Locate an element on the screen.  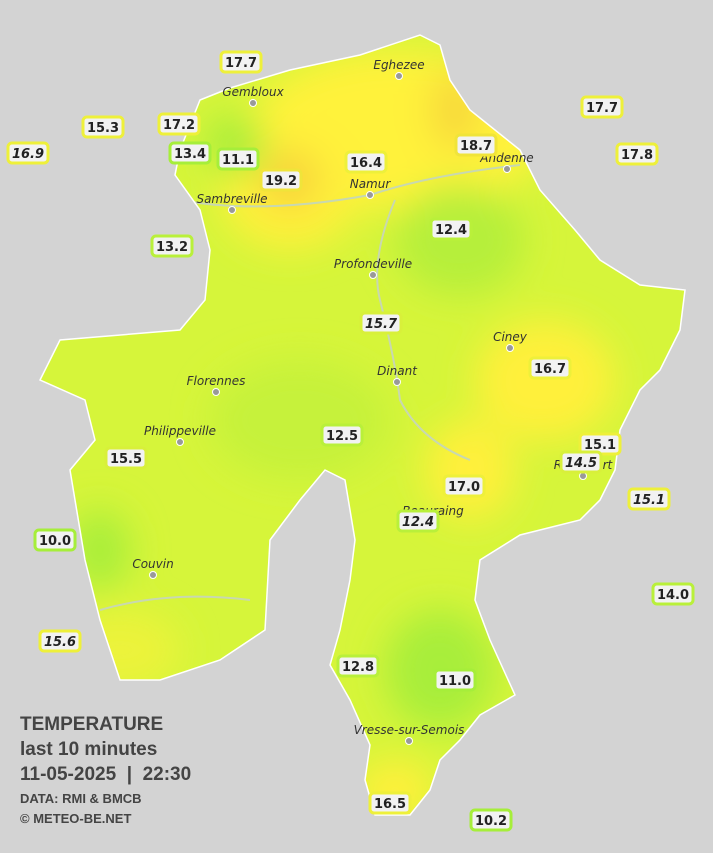
station-temperature: 17.8 is located at coordinates (637, 155).